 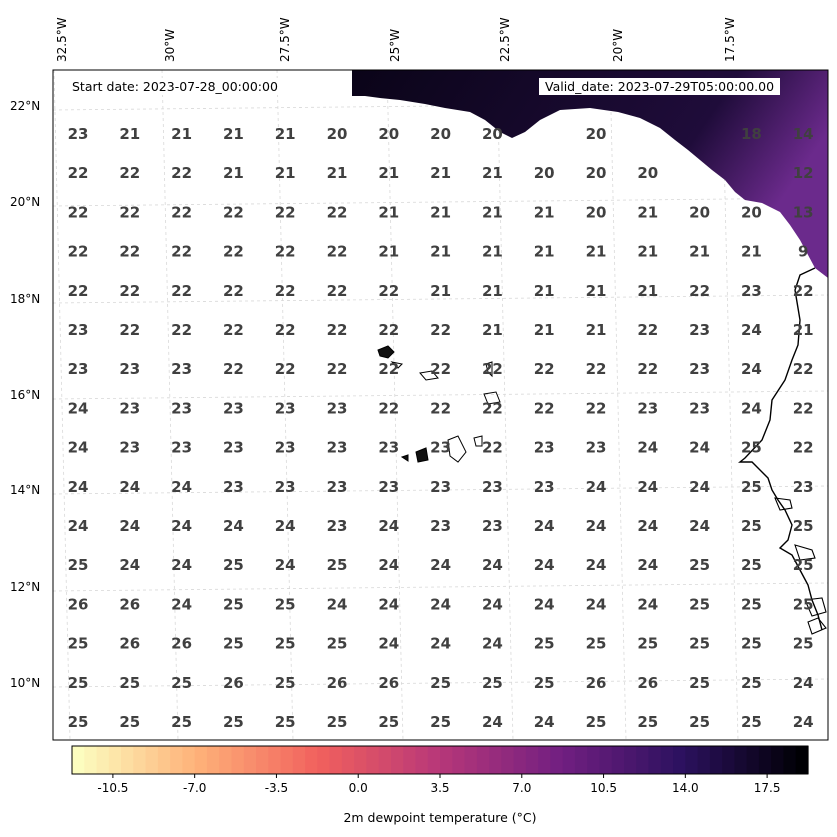 I want to click on colorbar-label: 2m dewpoint temperature (°C), so click(x=439, y=817).